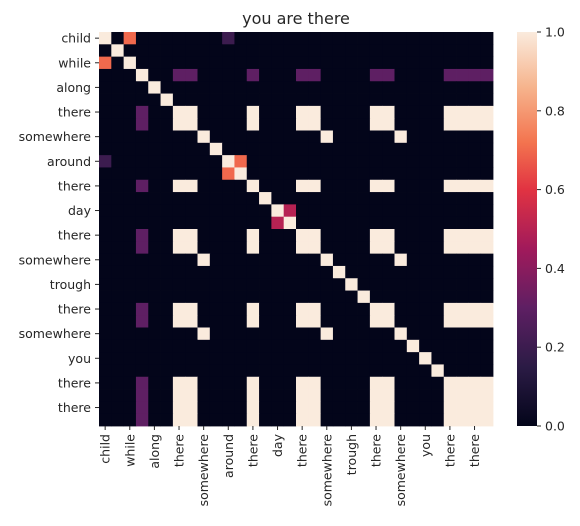  I want to click on colorbar, so click(527, 229).